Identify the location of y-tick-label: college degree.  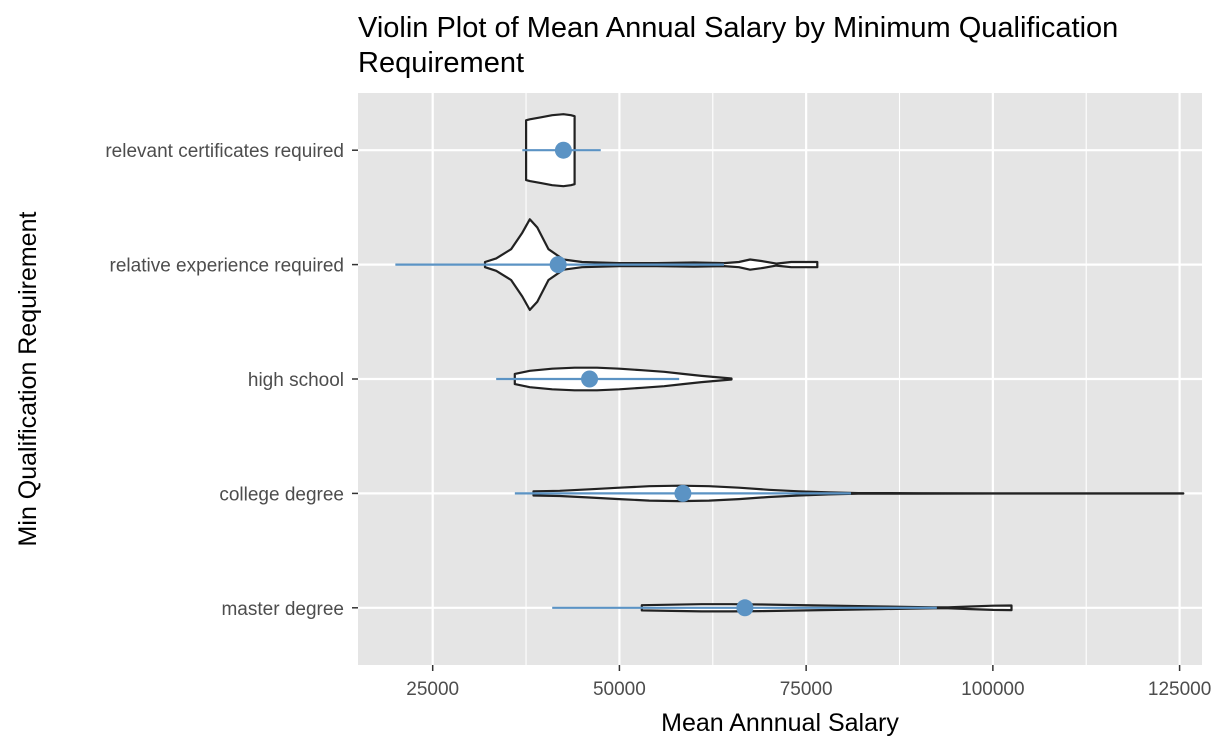
(281, 494).